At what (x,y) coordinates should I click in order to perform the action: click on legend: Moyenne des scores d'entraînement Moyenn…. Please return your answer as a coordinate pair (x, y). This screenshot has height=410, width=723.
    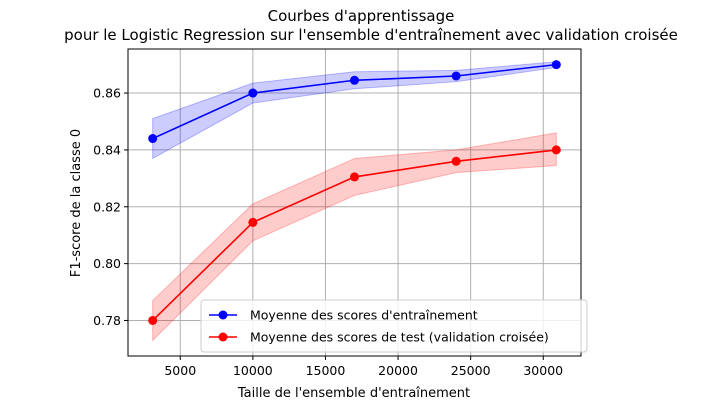
    Looking at the image, I should click on (394, 326).